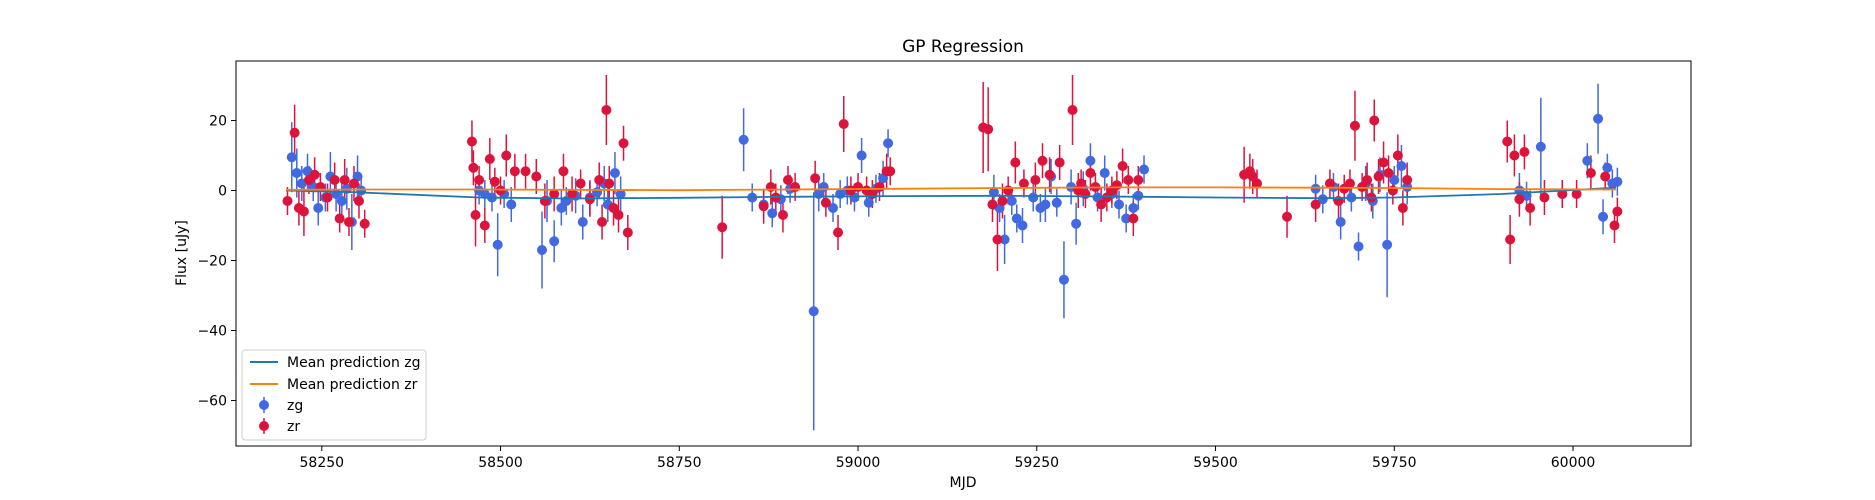 This screenshot has width=1875, height=500. Describe the element at coordinates (1037, 463) in the screenshot. I see `x-tick-label: 59250` at that location.